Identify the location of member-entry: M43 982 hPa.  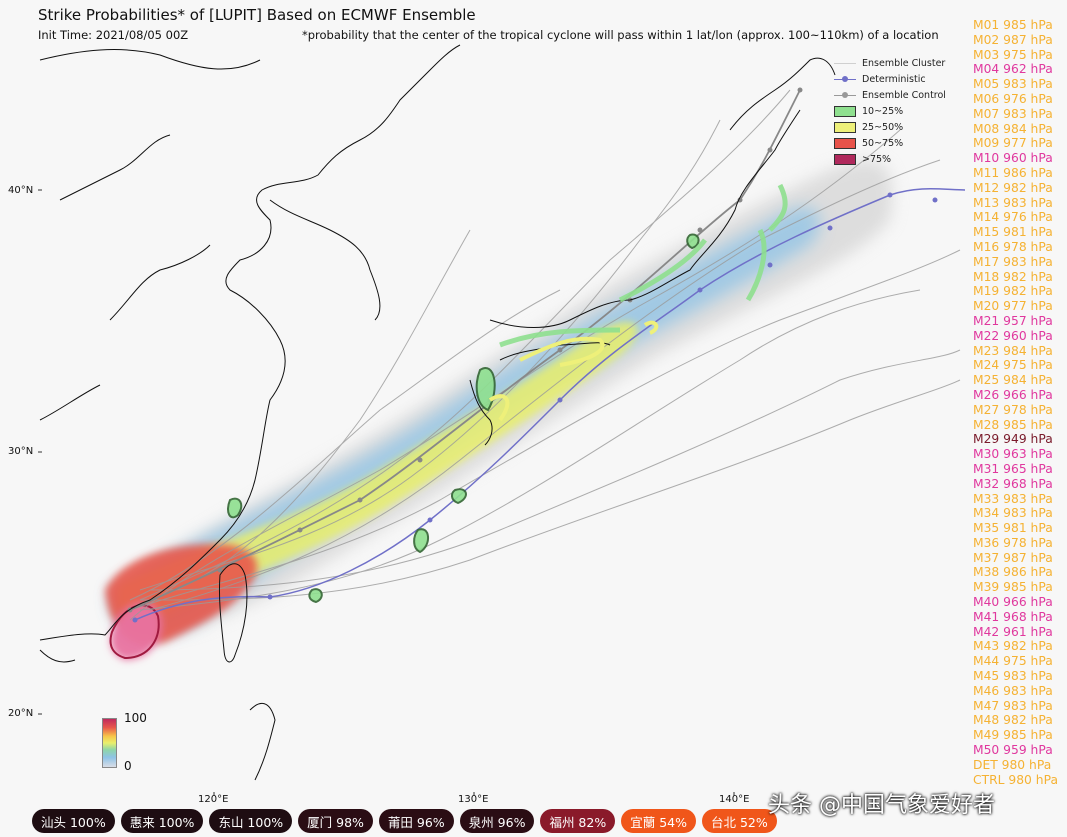
(1013, 646).